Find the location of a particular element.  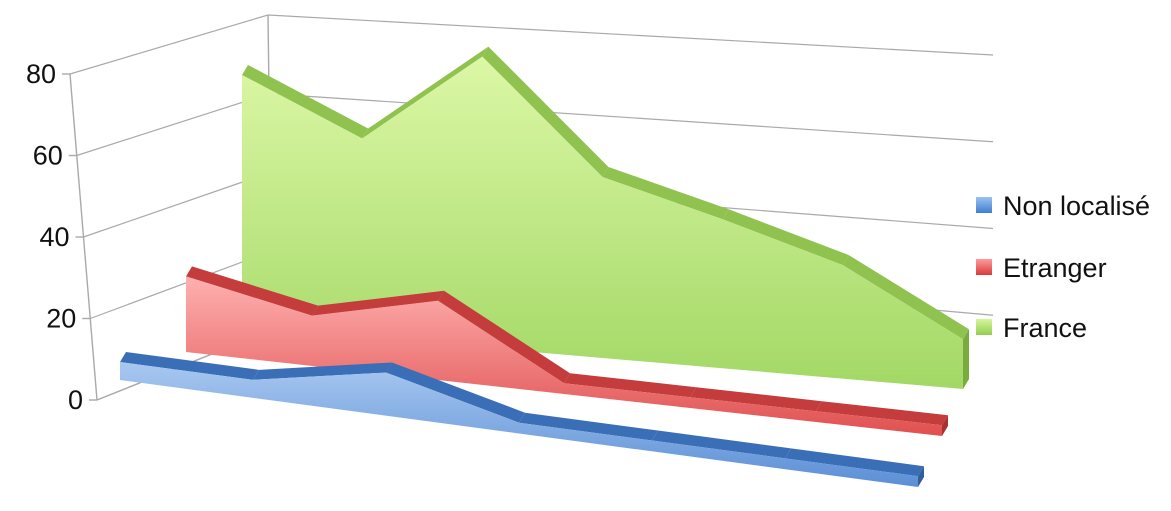

legend-label: Etranger is located at coordinates (1055, 268).